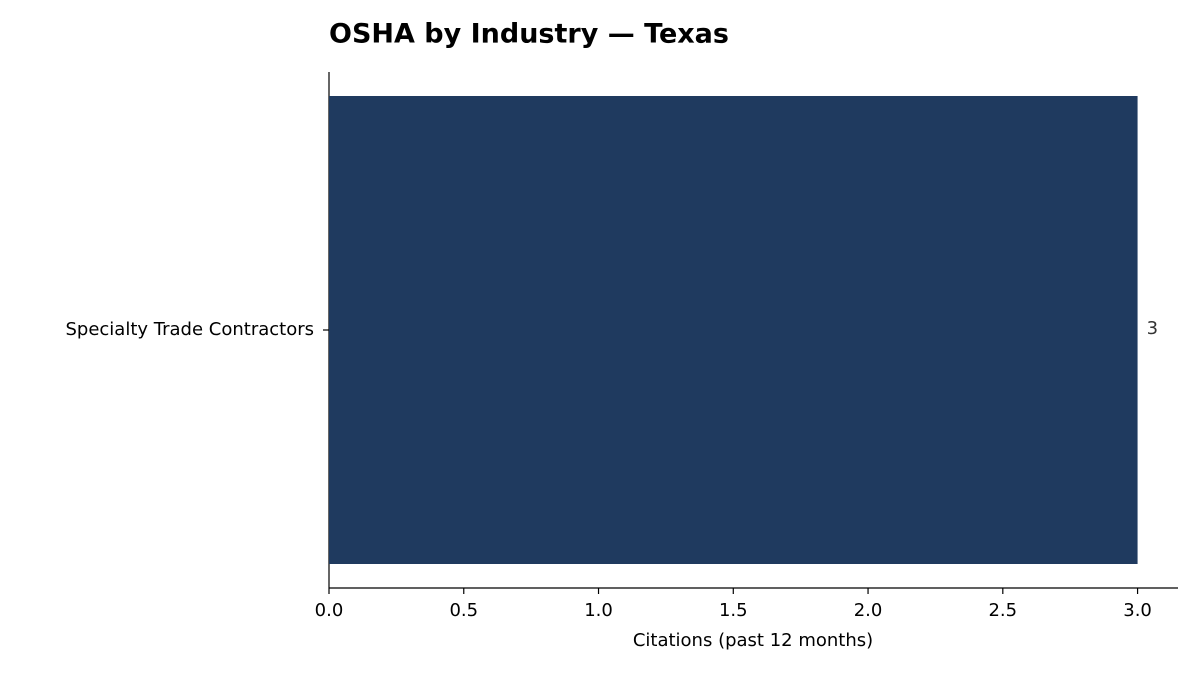  I want to click on x-tick-label: 2.5, so click(1002, 610).